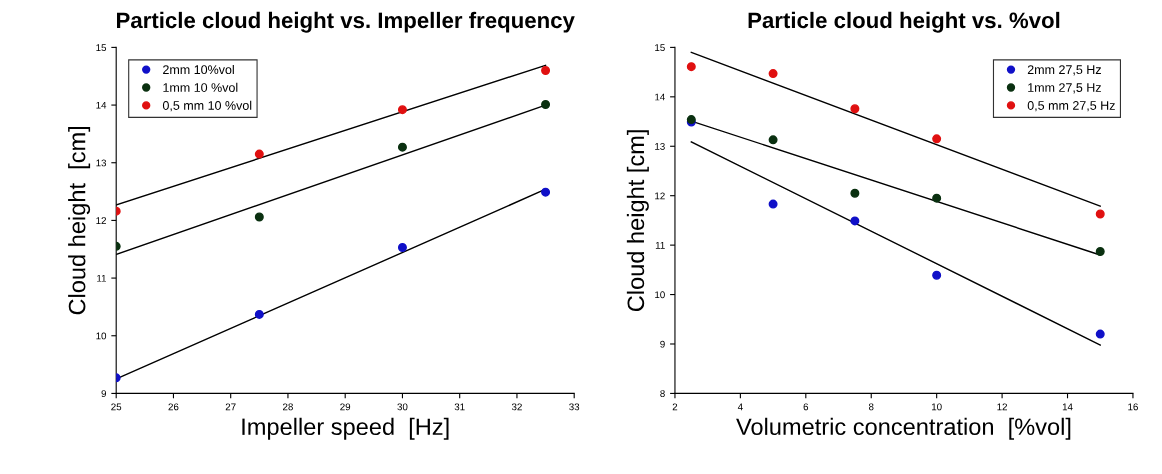 This screenshot has height=474, width=1162. Describe the element at coordinates (198, 69) in the screenshot. I see `legend-label: 2mm 10%vol` at that location.